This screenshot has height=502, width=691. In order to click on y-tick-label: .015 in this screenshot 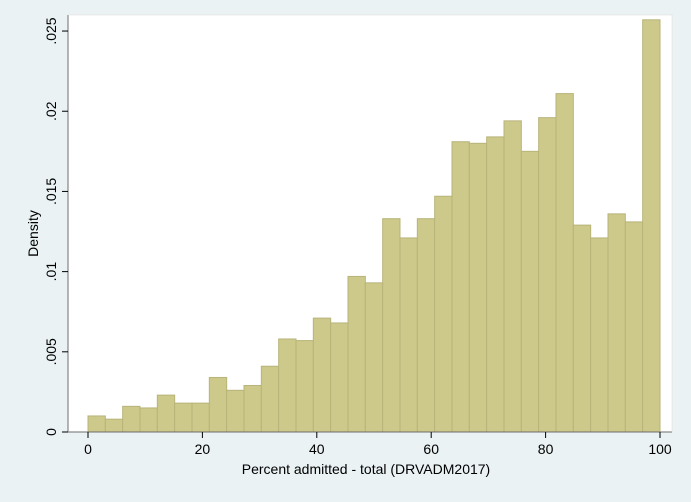, I will do `click(51, 191)`.